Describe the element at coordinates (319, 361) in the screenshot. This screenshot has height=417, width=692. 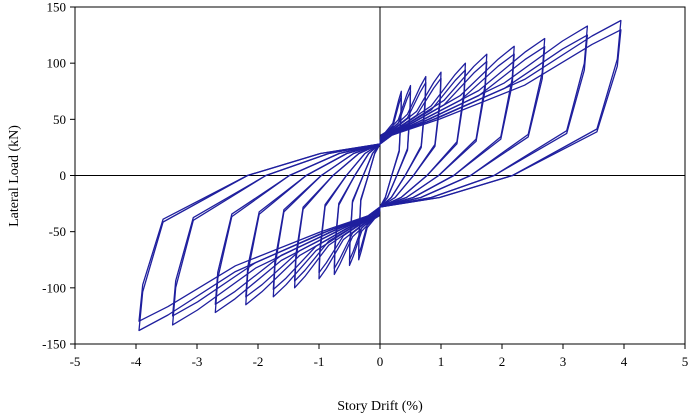
I see `x-tick-label: -1` at that location.